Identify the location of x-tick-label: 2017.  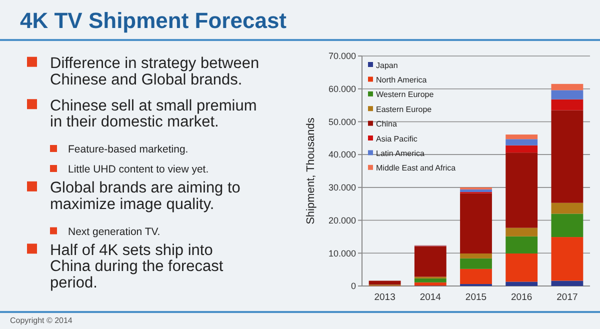
(567, 297).